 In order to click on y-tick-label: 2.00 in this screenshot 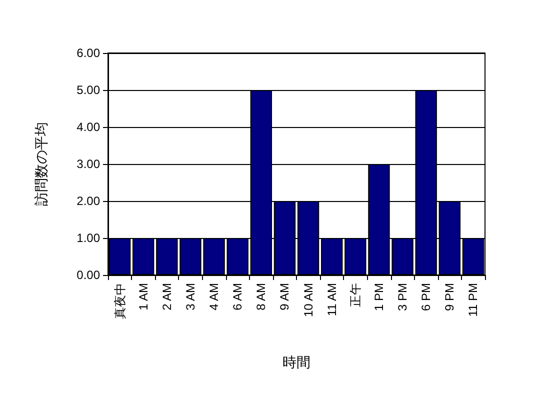, I will do `click(88, 201)`.